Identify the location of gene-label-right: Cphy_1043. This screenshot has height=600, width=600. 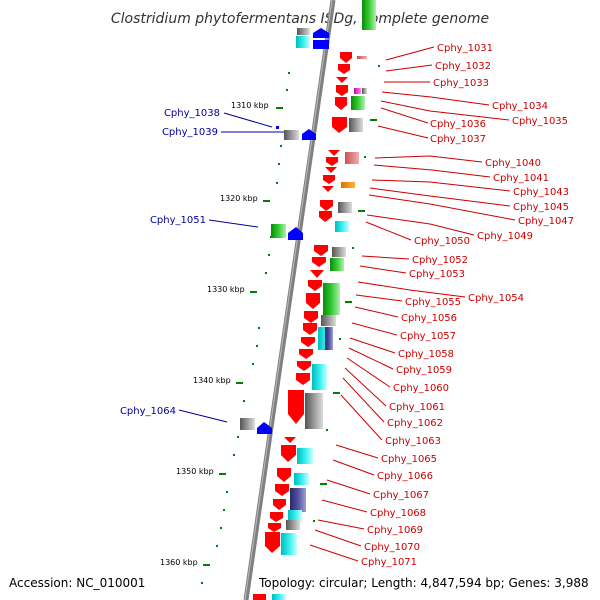
(541, 192).